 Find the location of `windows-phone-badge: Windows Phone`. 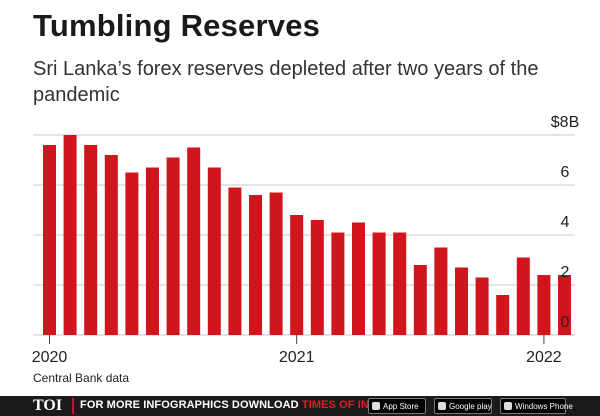

windows-phone-badge: Windows Phone is located at coordinates (536, 406).